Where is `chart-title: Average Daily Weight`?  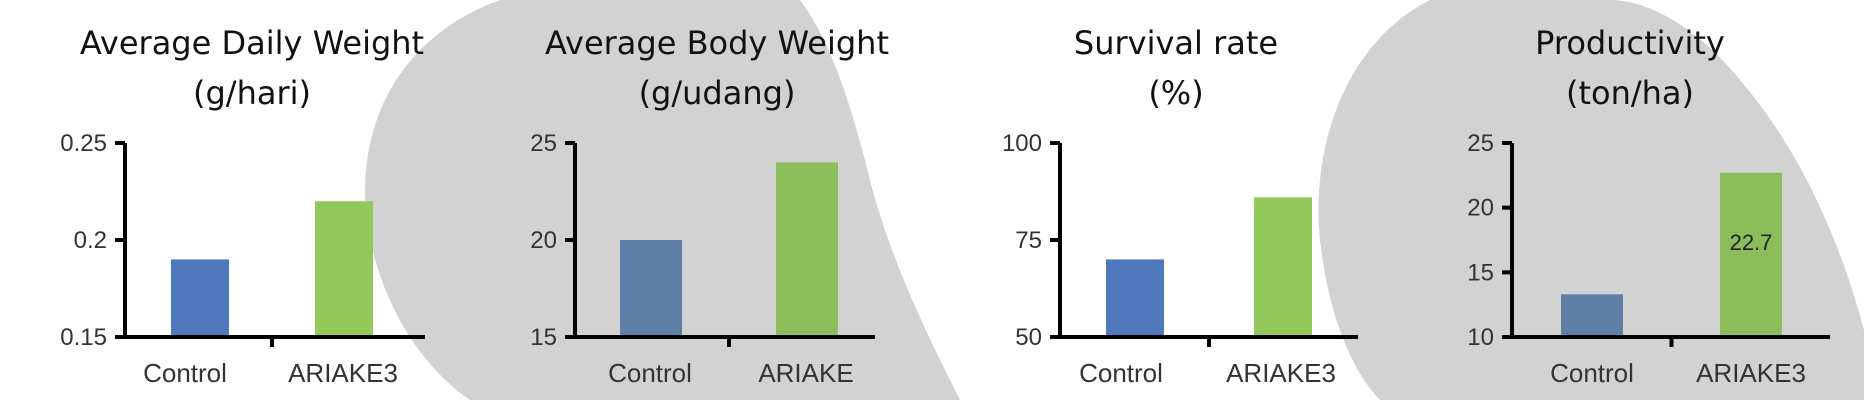 chart-title: Average Daily Weight is located at coordinates (252, 43).